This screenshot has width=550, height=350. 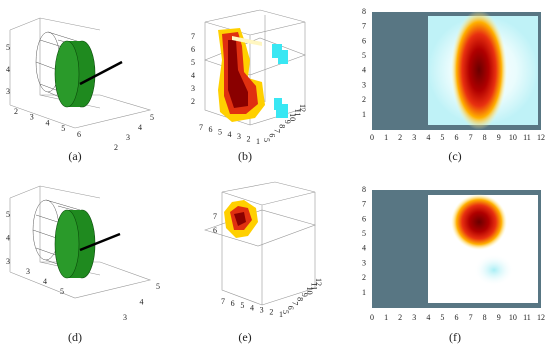 I want to click on panel-caption: (e), so click(x=244, y=337).